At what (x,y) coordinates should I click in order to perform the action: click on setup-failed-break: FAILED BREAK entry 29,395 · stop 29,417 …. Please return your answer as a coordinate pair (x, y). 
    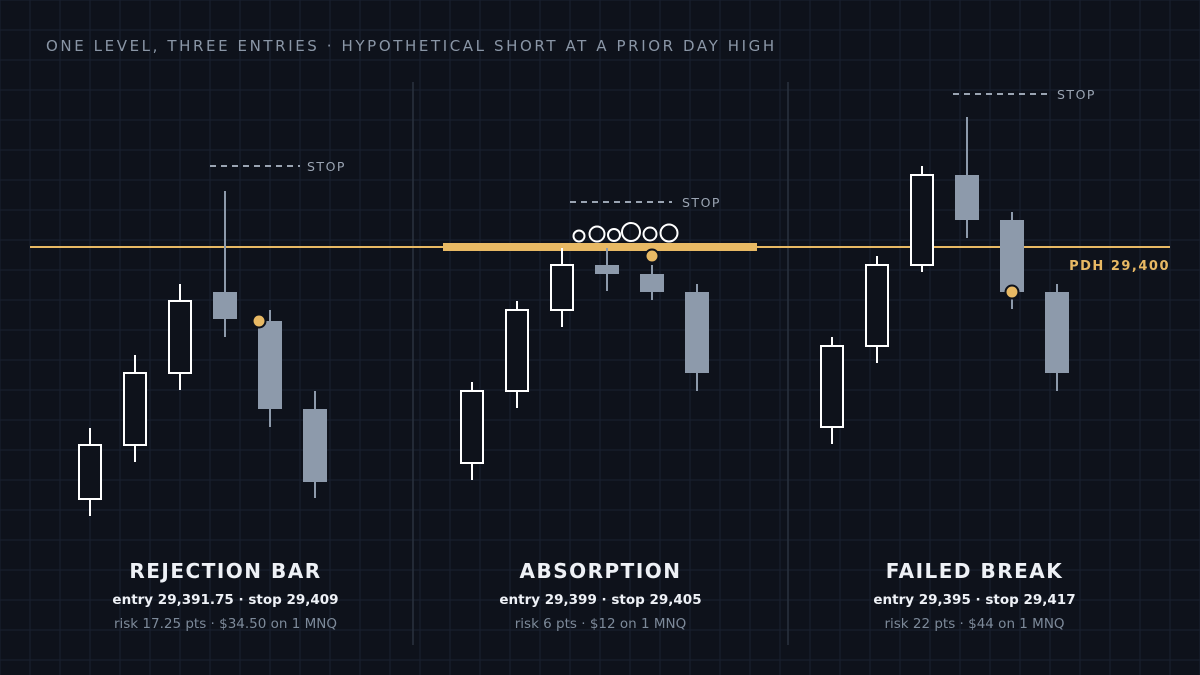
    Looking at the image, I should click on (974, 595).